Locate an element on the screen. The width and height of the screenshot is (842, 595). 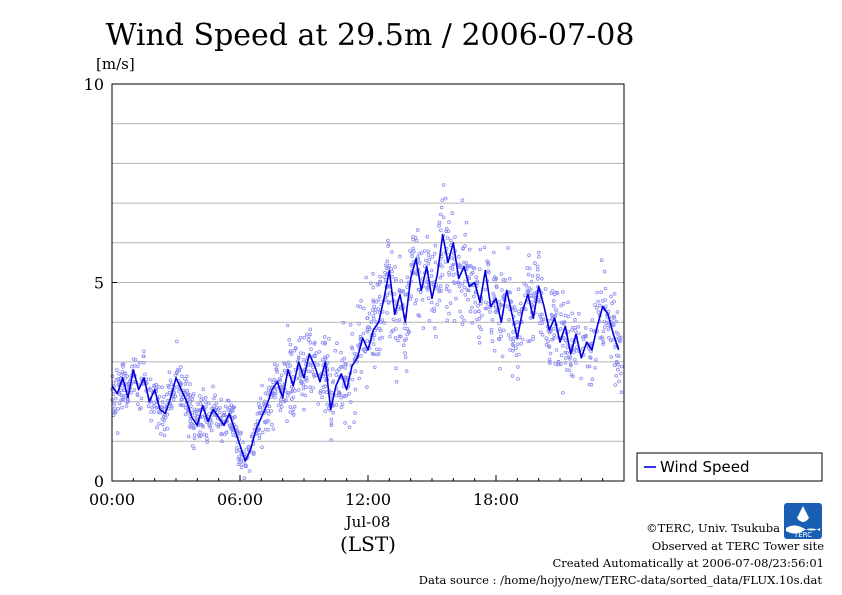
x-tick-label: 18:00 is located at coordinates (496, 499).